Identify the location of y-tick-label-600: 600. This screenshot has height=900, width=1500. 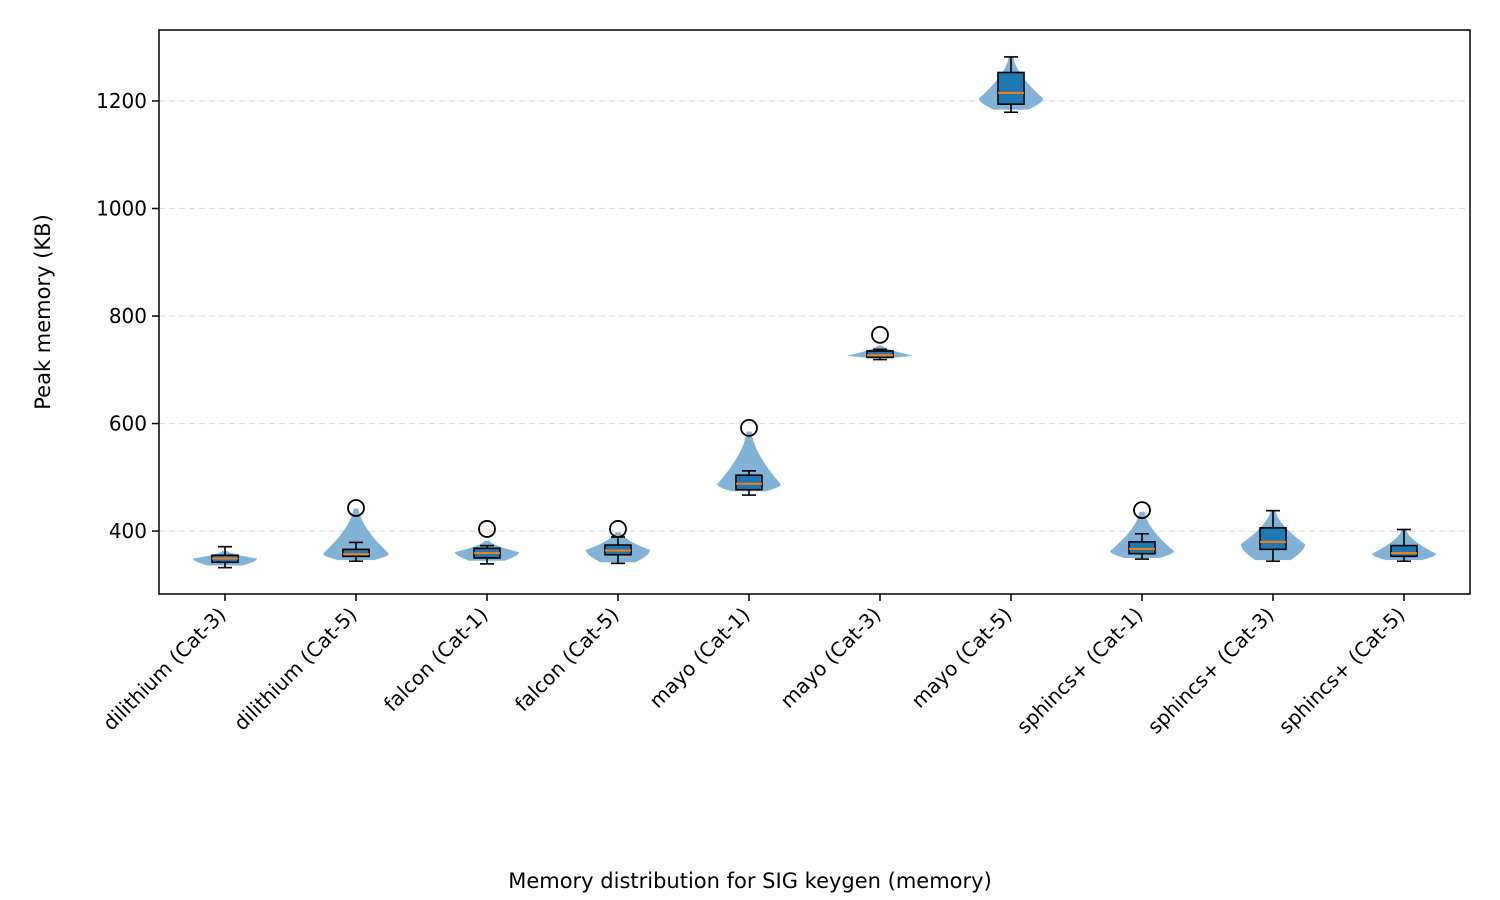
(128, 424).